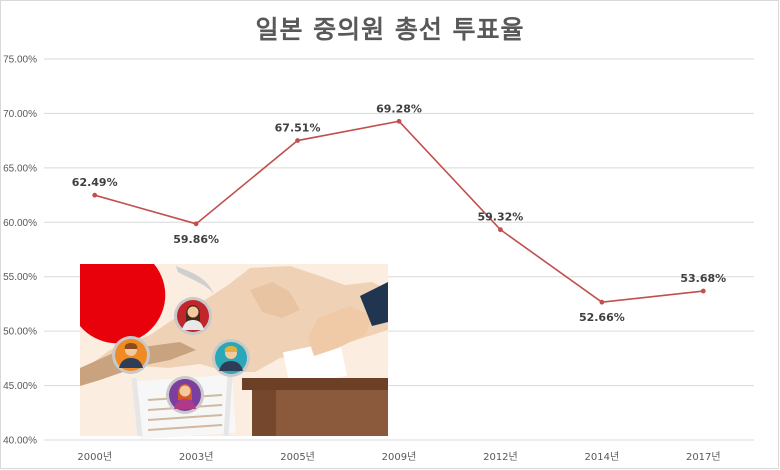 The height and width of the screenshot is (470, 780). What do you see at coordinates (264, 413) in the screenshot?
I see `ballot-box-side` at bounding box center [264, 413].